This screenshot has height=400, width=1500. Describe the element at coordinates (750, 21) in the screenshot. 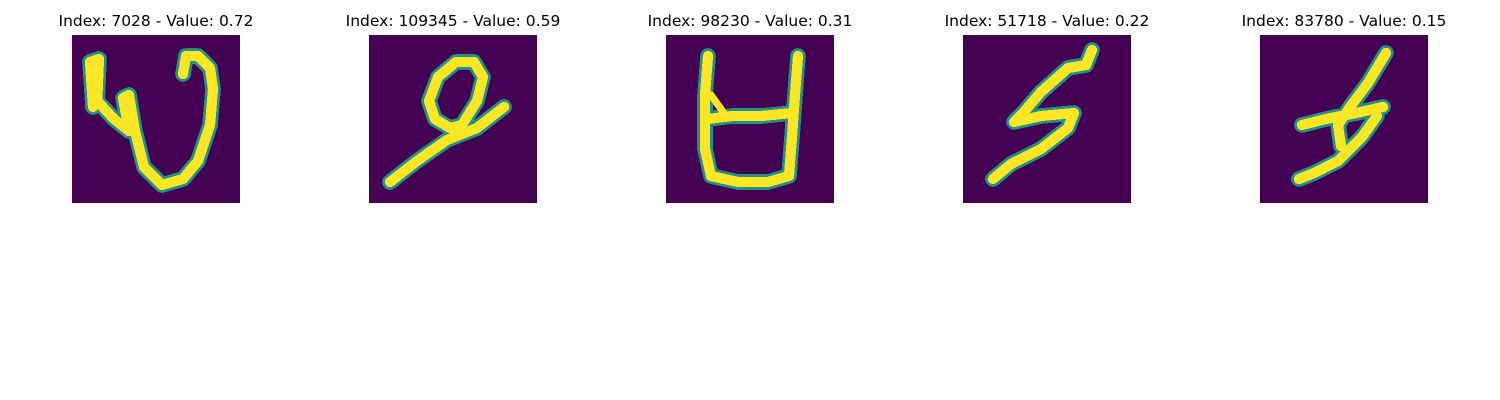

I see `panel-title: Index: 98230 - Value: 0.31` at that location.